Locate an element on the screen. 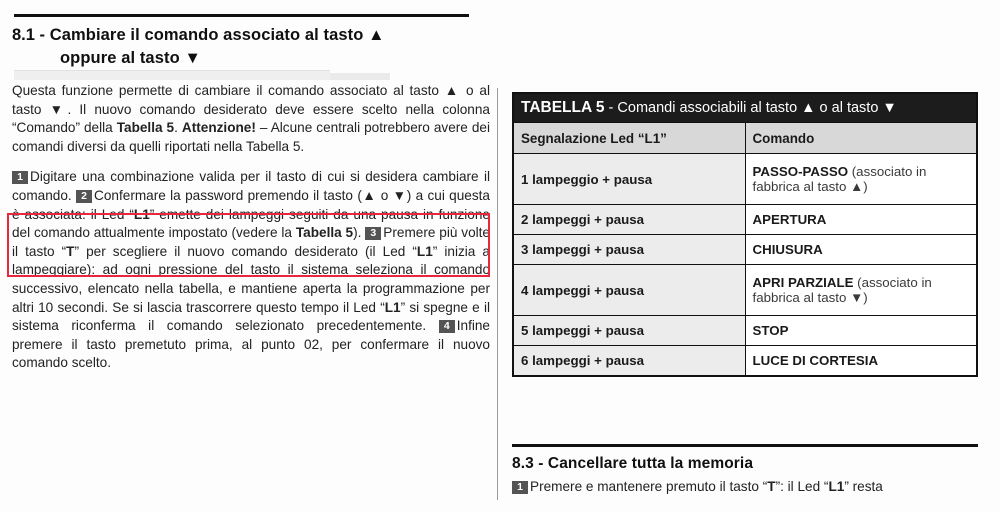 The height and width of the screenshot is (512, 1000). command-note: (associato in fabbrica al tasto ▲) is located at coordinates (839, 179).